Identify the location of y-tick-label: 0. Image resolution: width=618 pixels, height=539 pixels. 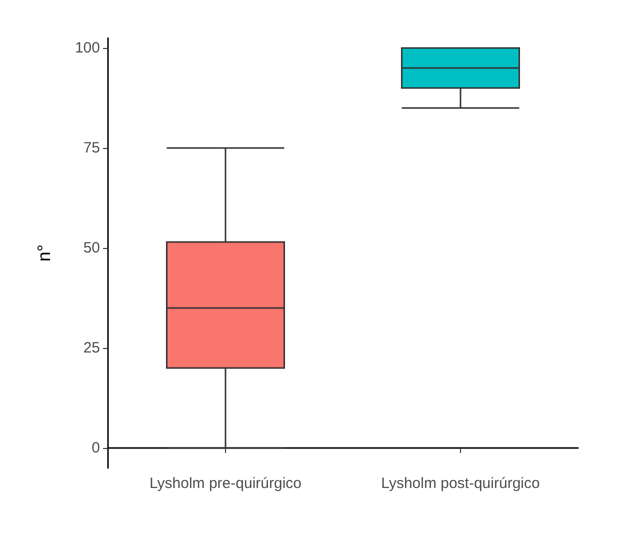
(96, 448).